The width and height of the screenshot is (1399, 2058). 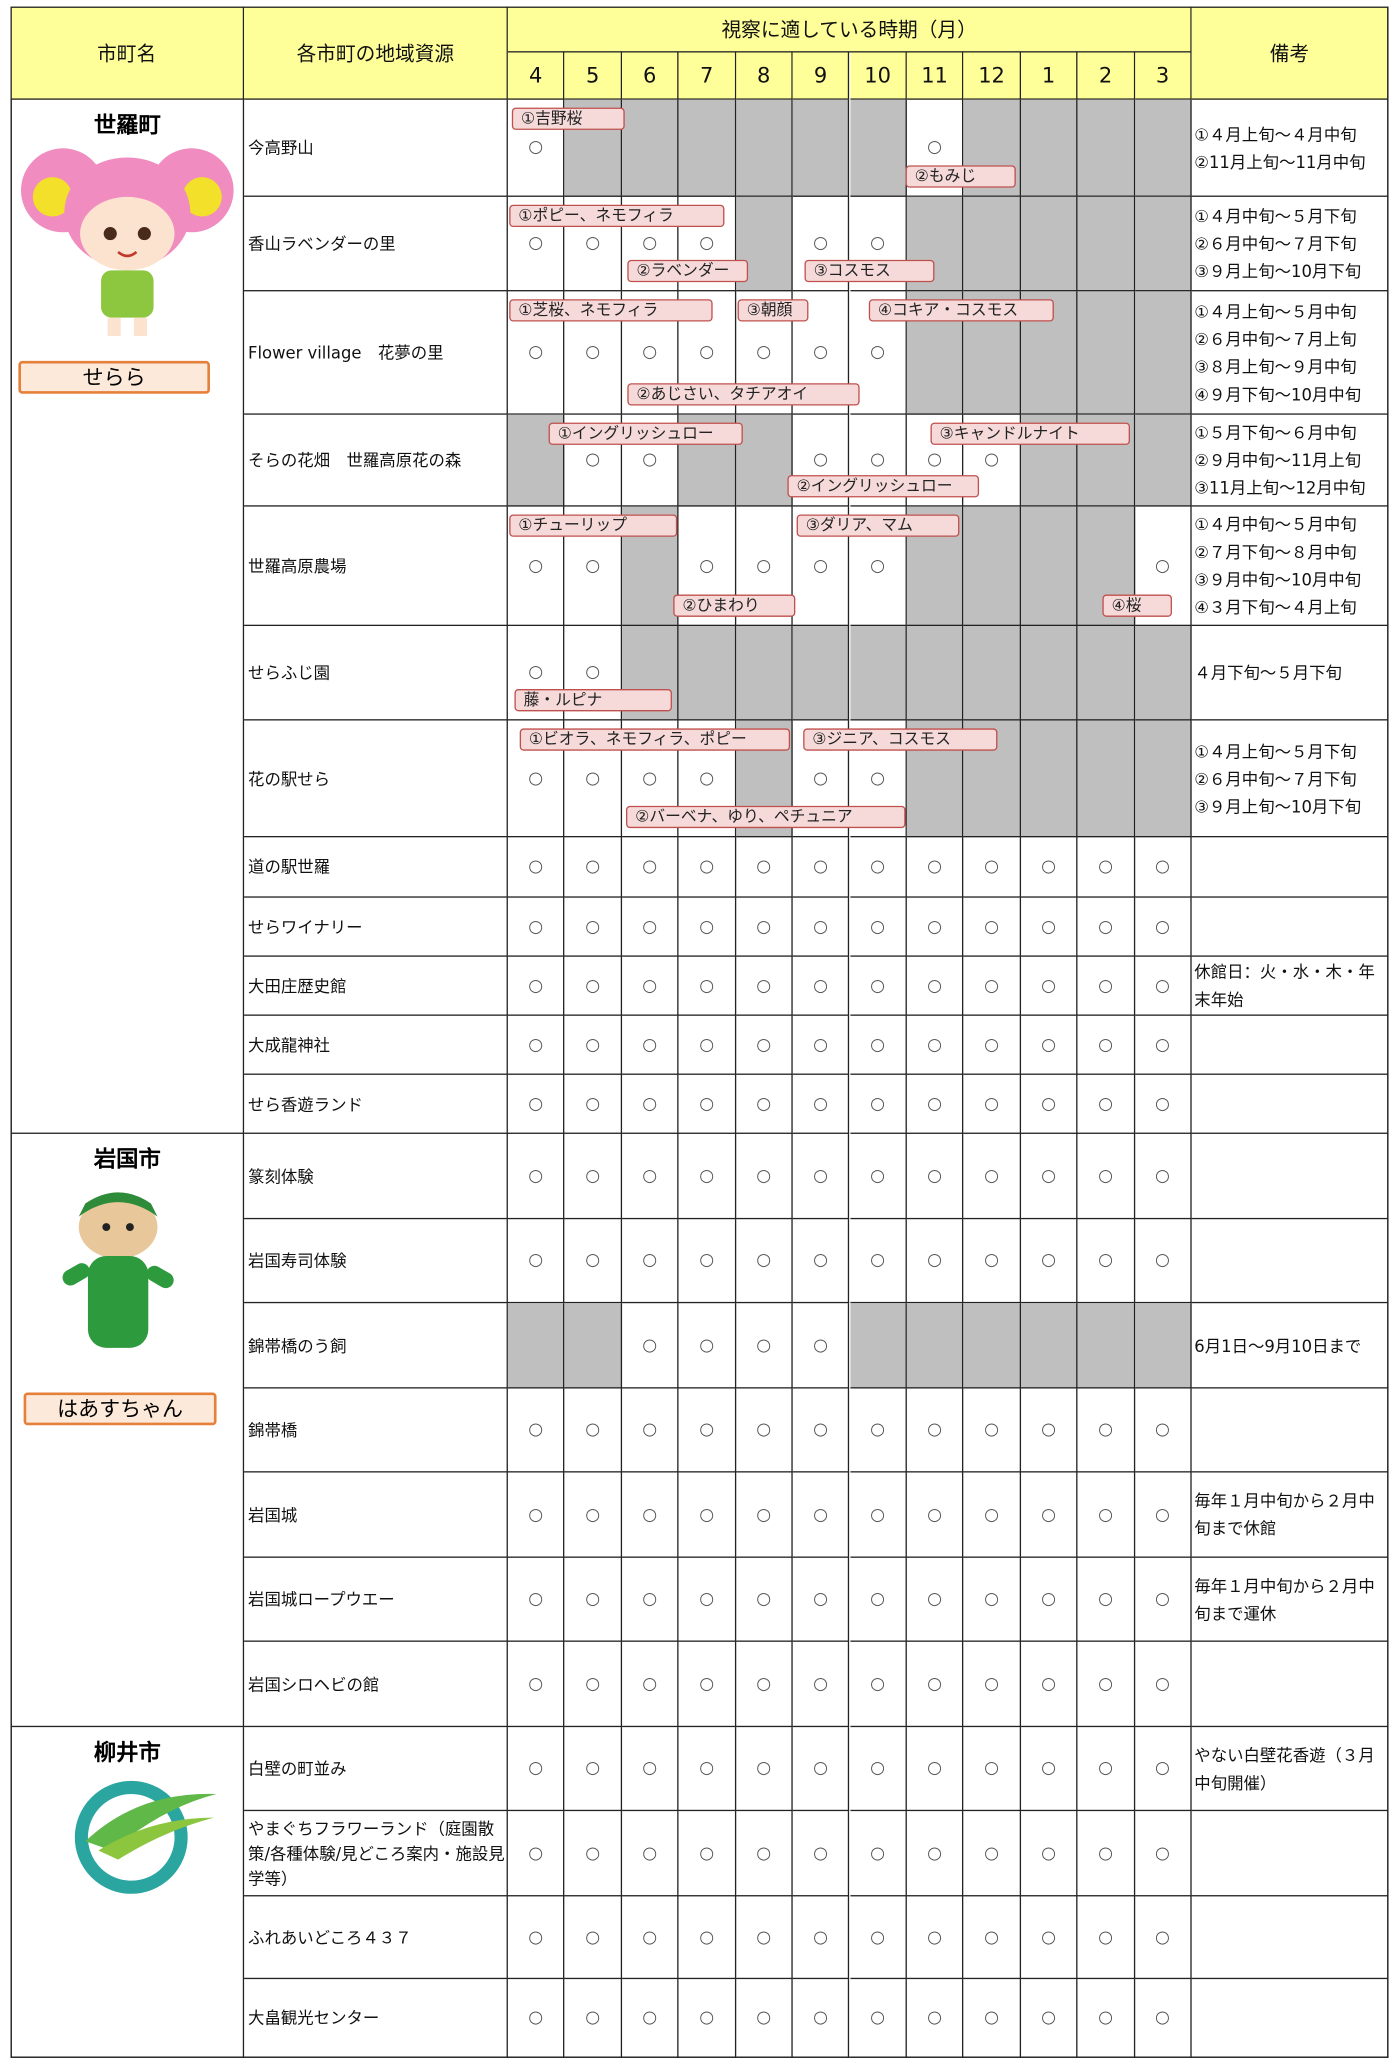 I want to click on period-label: ③朝顔, so click(x=773, y=310).